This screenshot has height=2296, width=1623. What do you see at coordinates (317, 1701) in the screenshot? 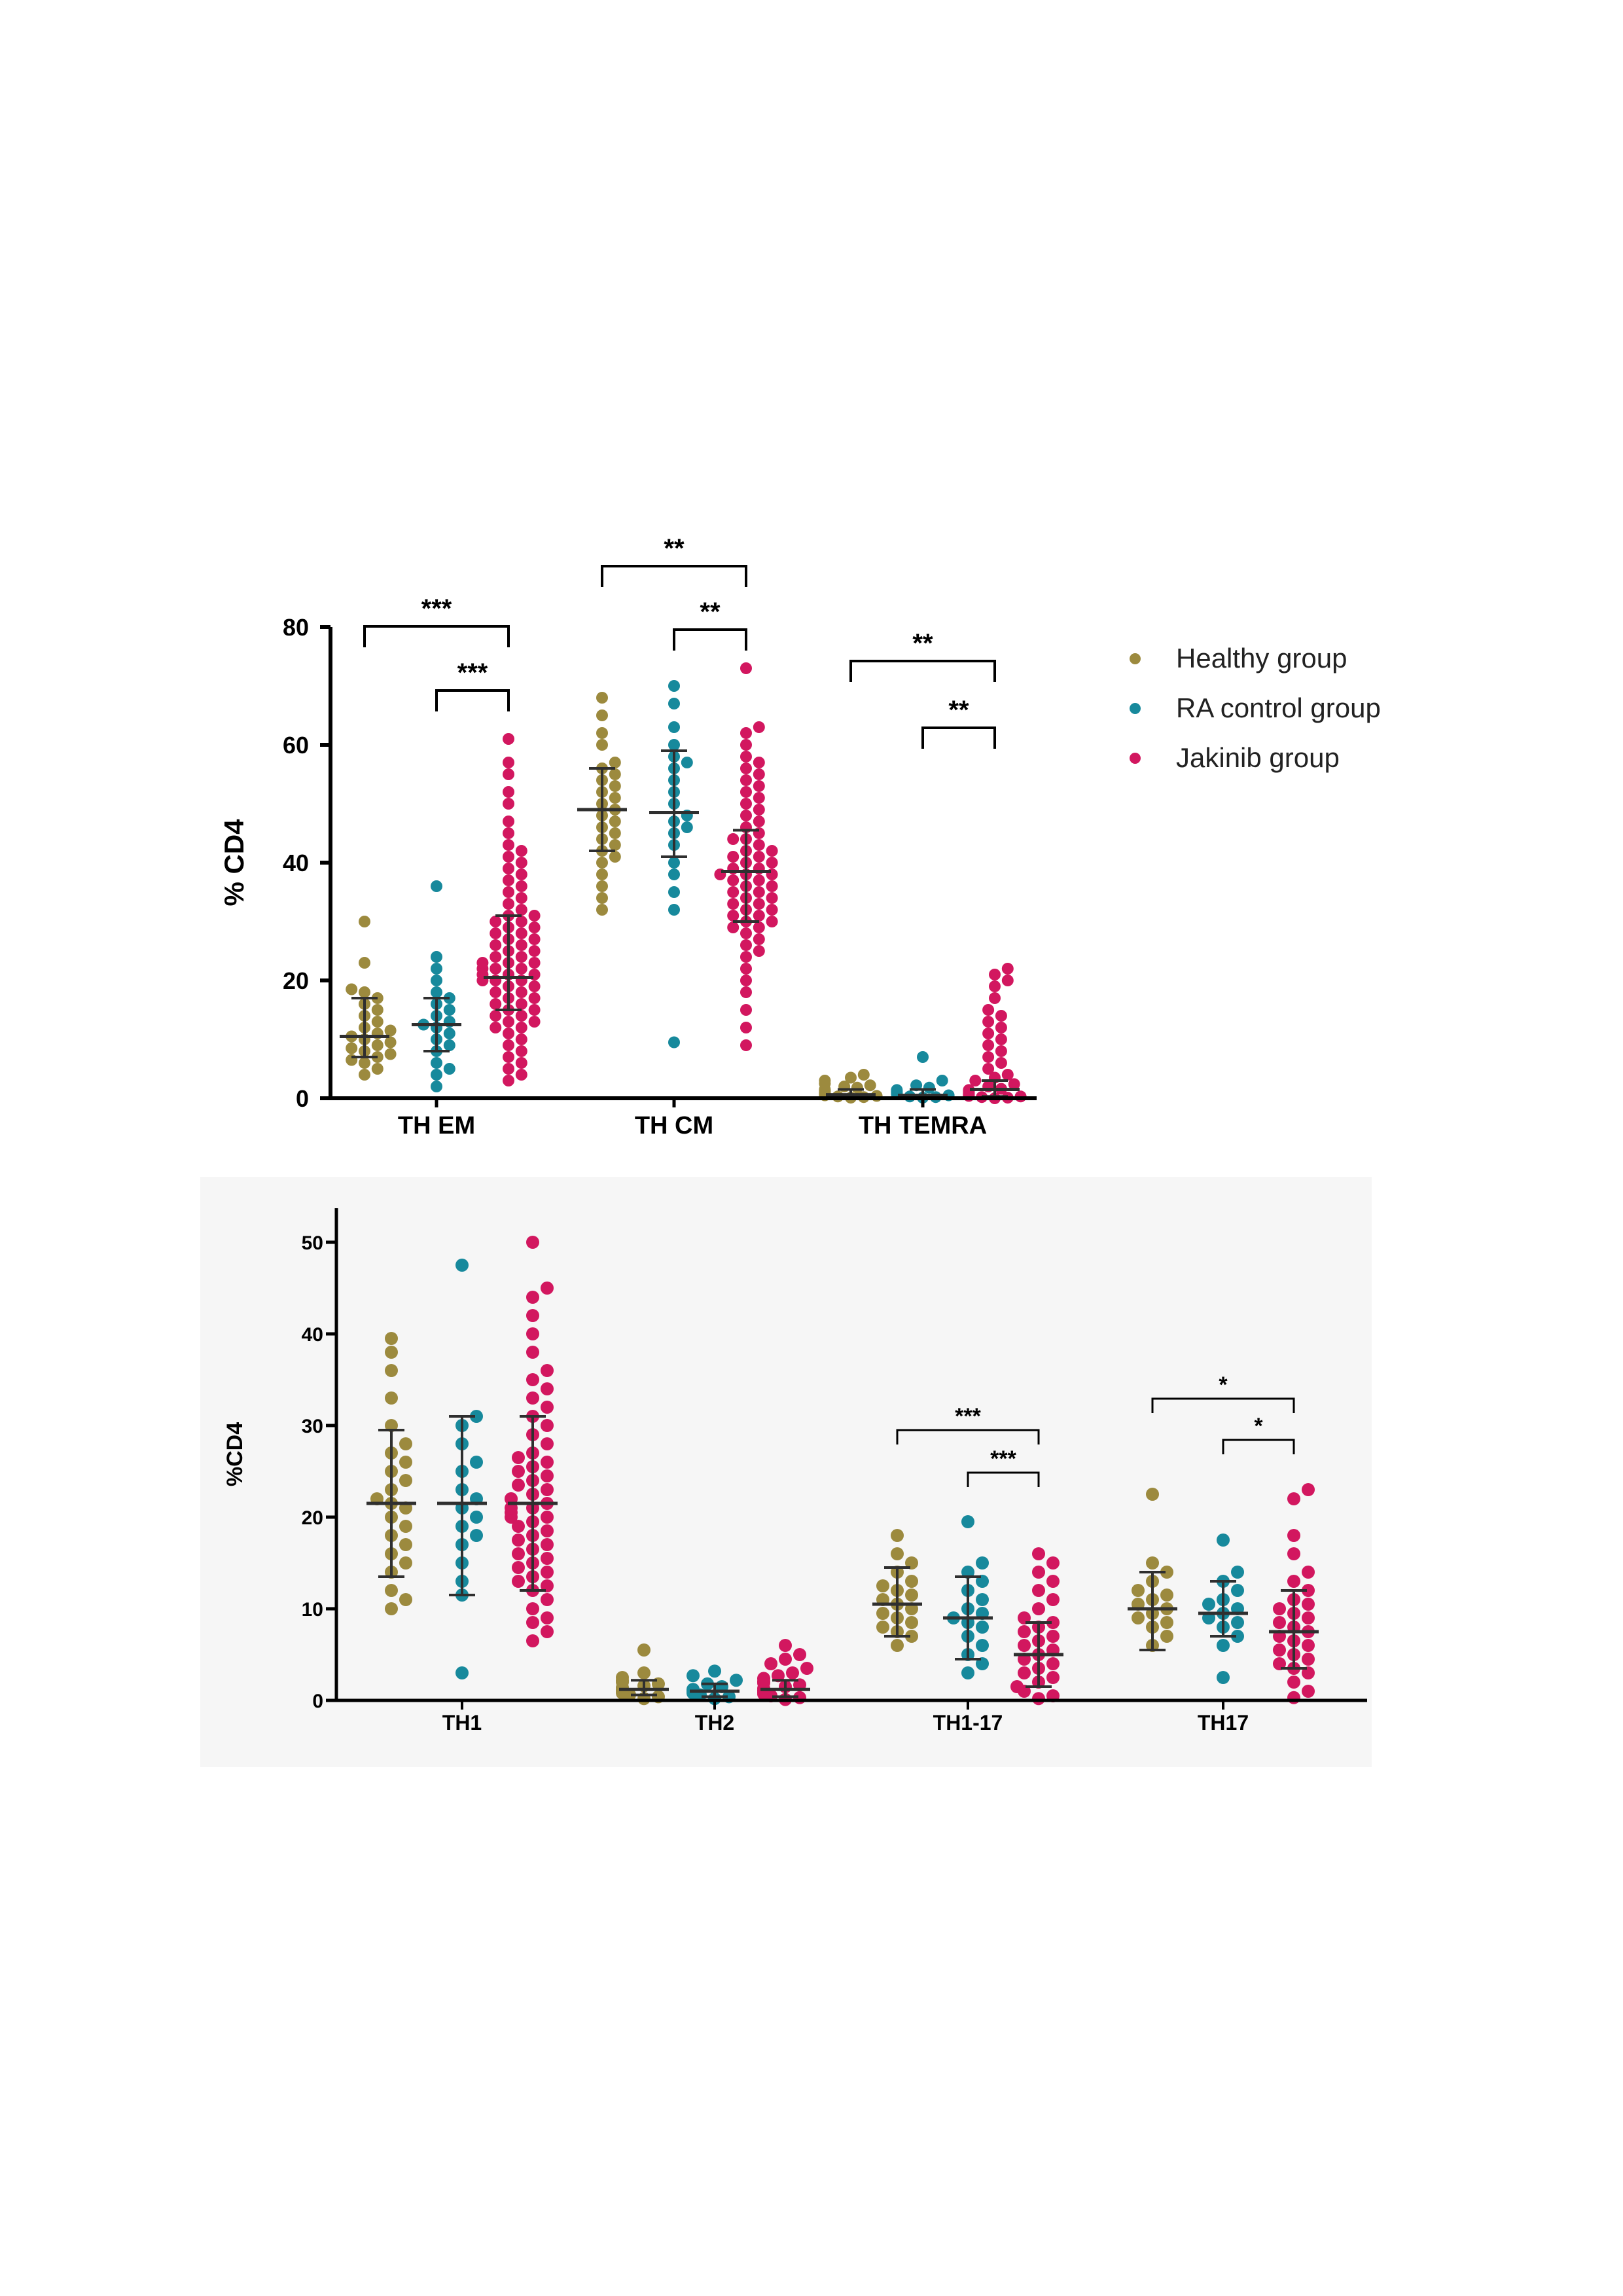
I see `y-tick-label: 0` at bounding box center [317, 1701].